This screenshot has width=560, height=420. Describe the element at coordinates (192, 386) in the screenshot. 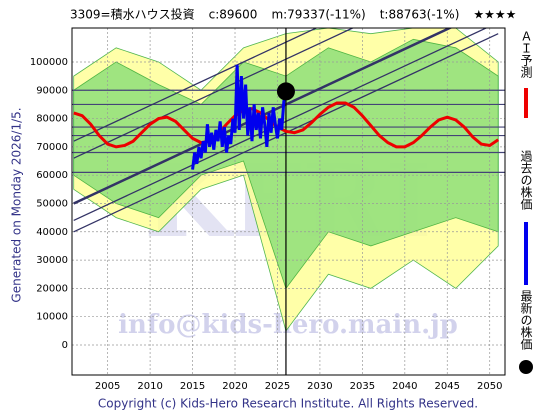

I see `x-tick-label: 2015` at that location.